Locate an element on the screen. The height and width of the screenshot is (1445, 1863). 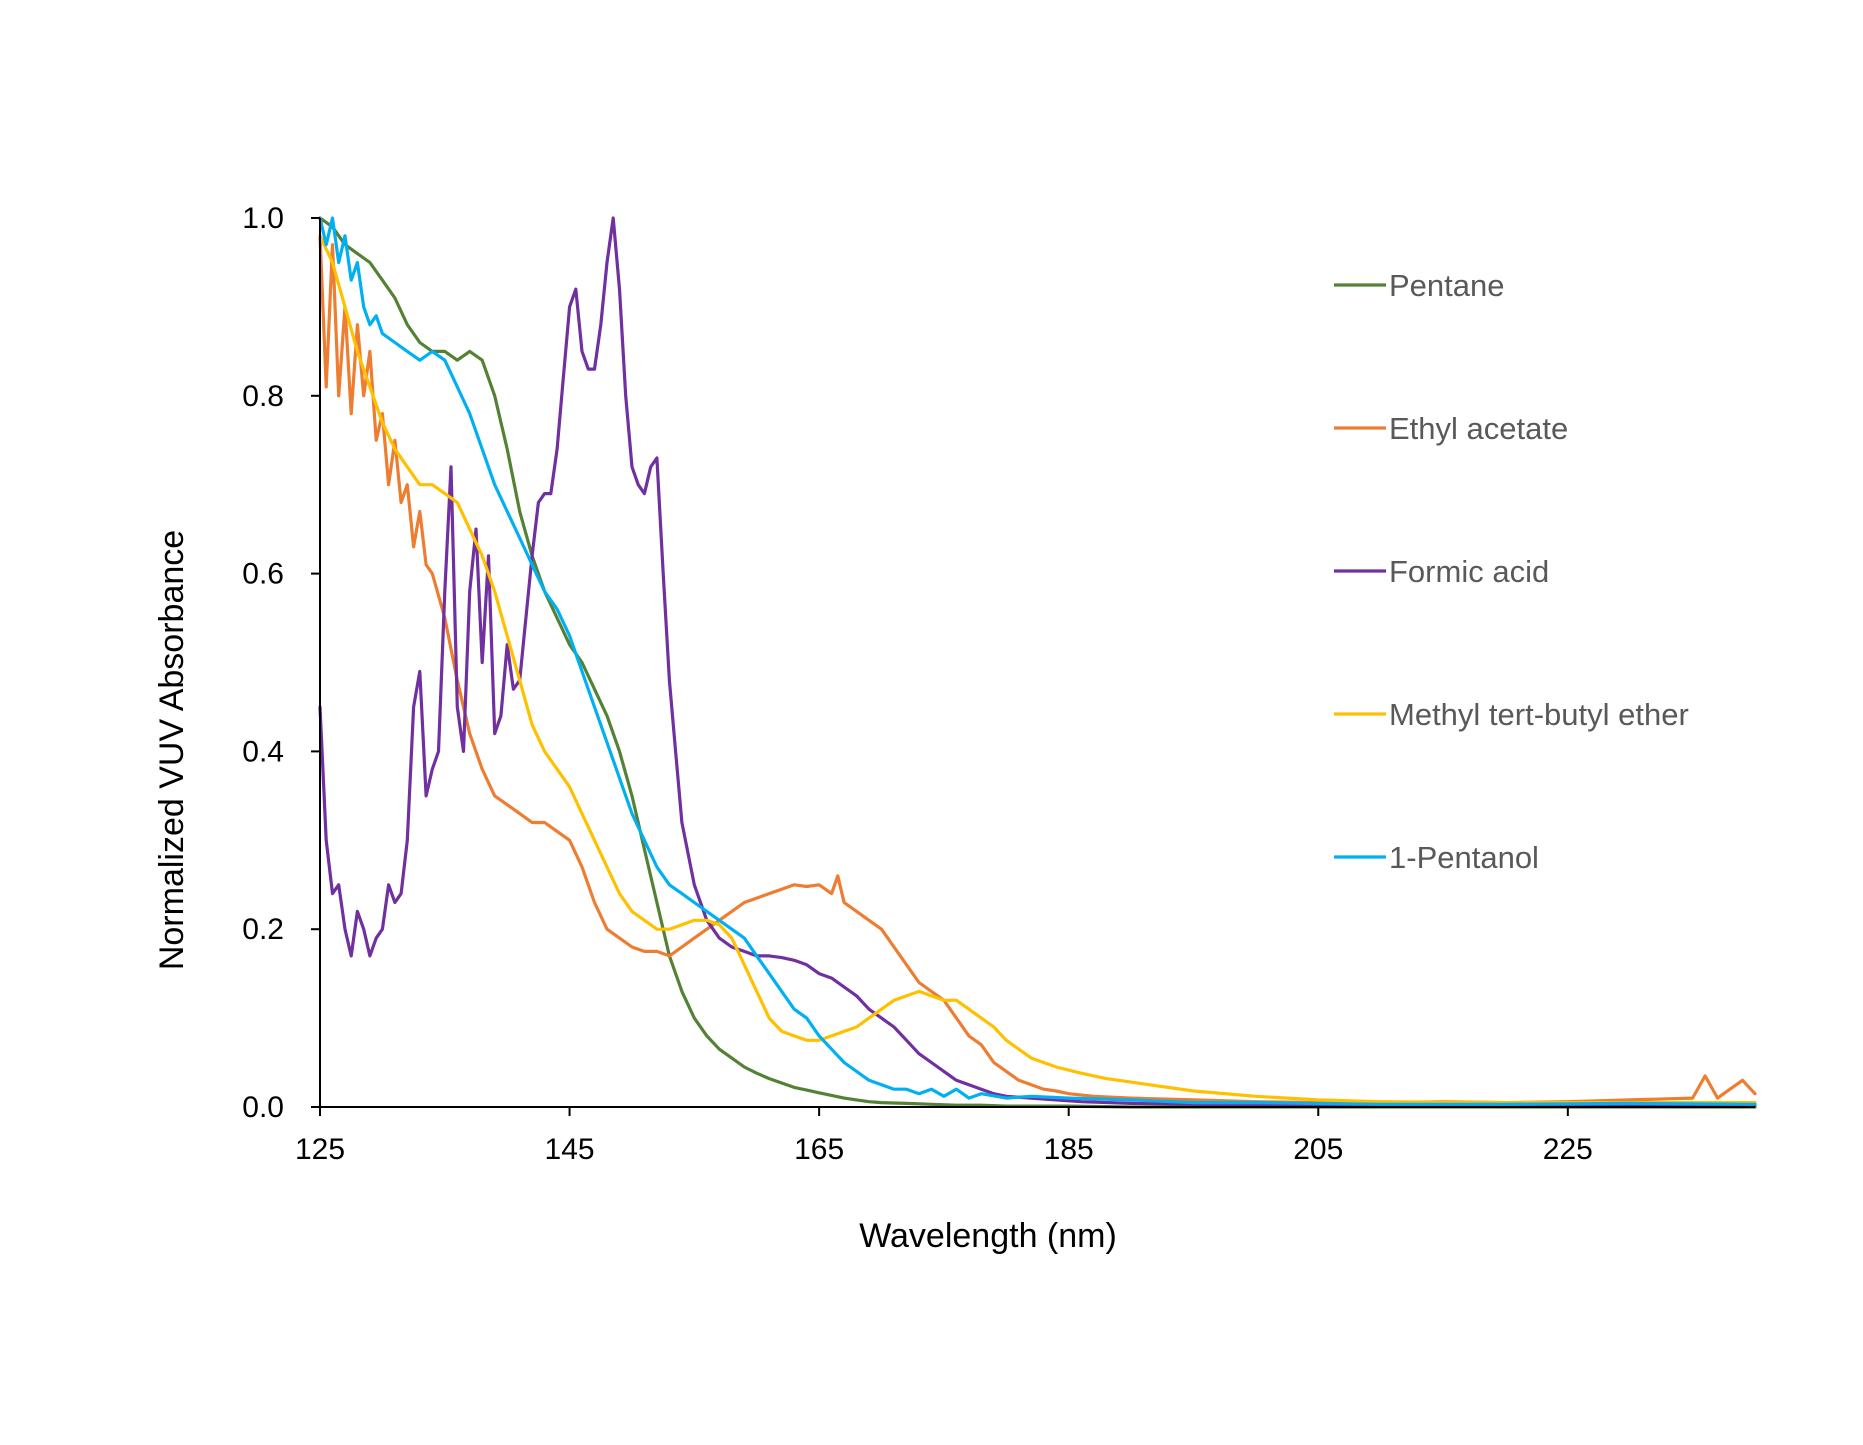
x-tick-label: 165 is located at coordinates (819, 1149).